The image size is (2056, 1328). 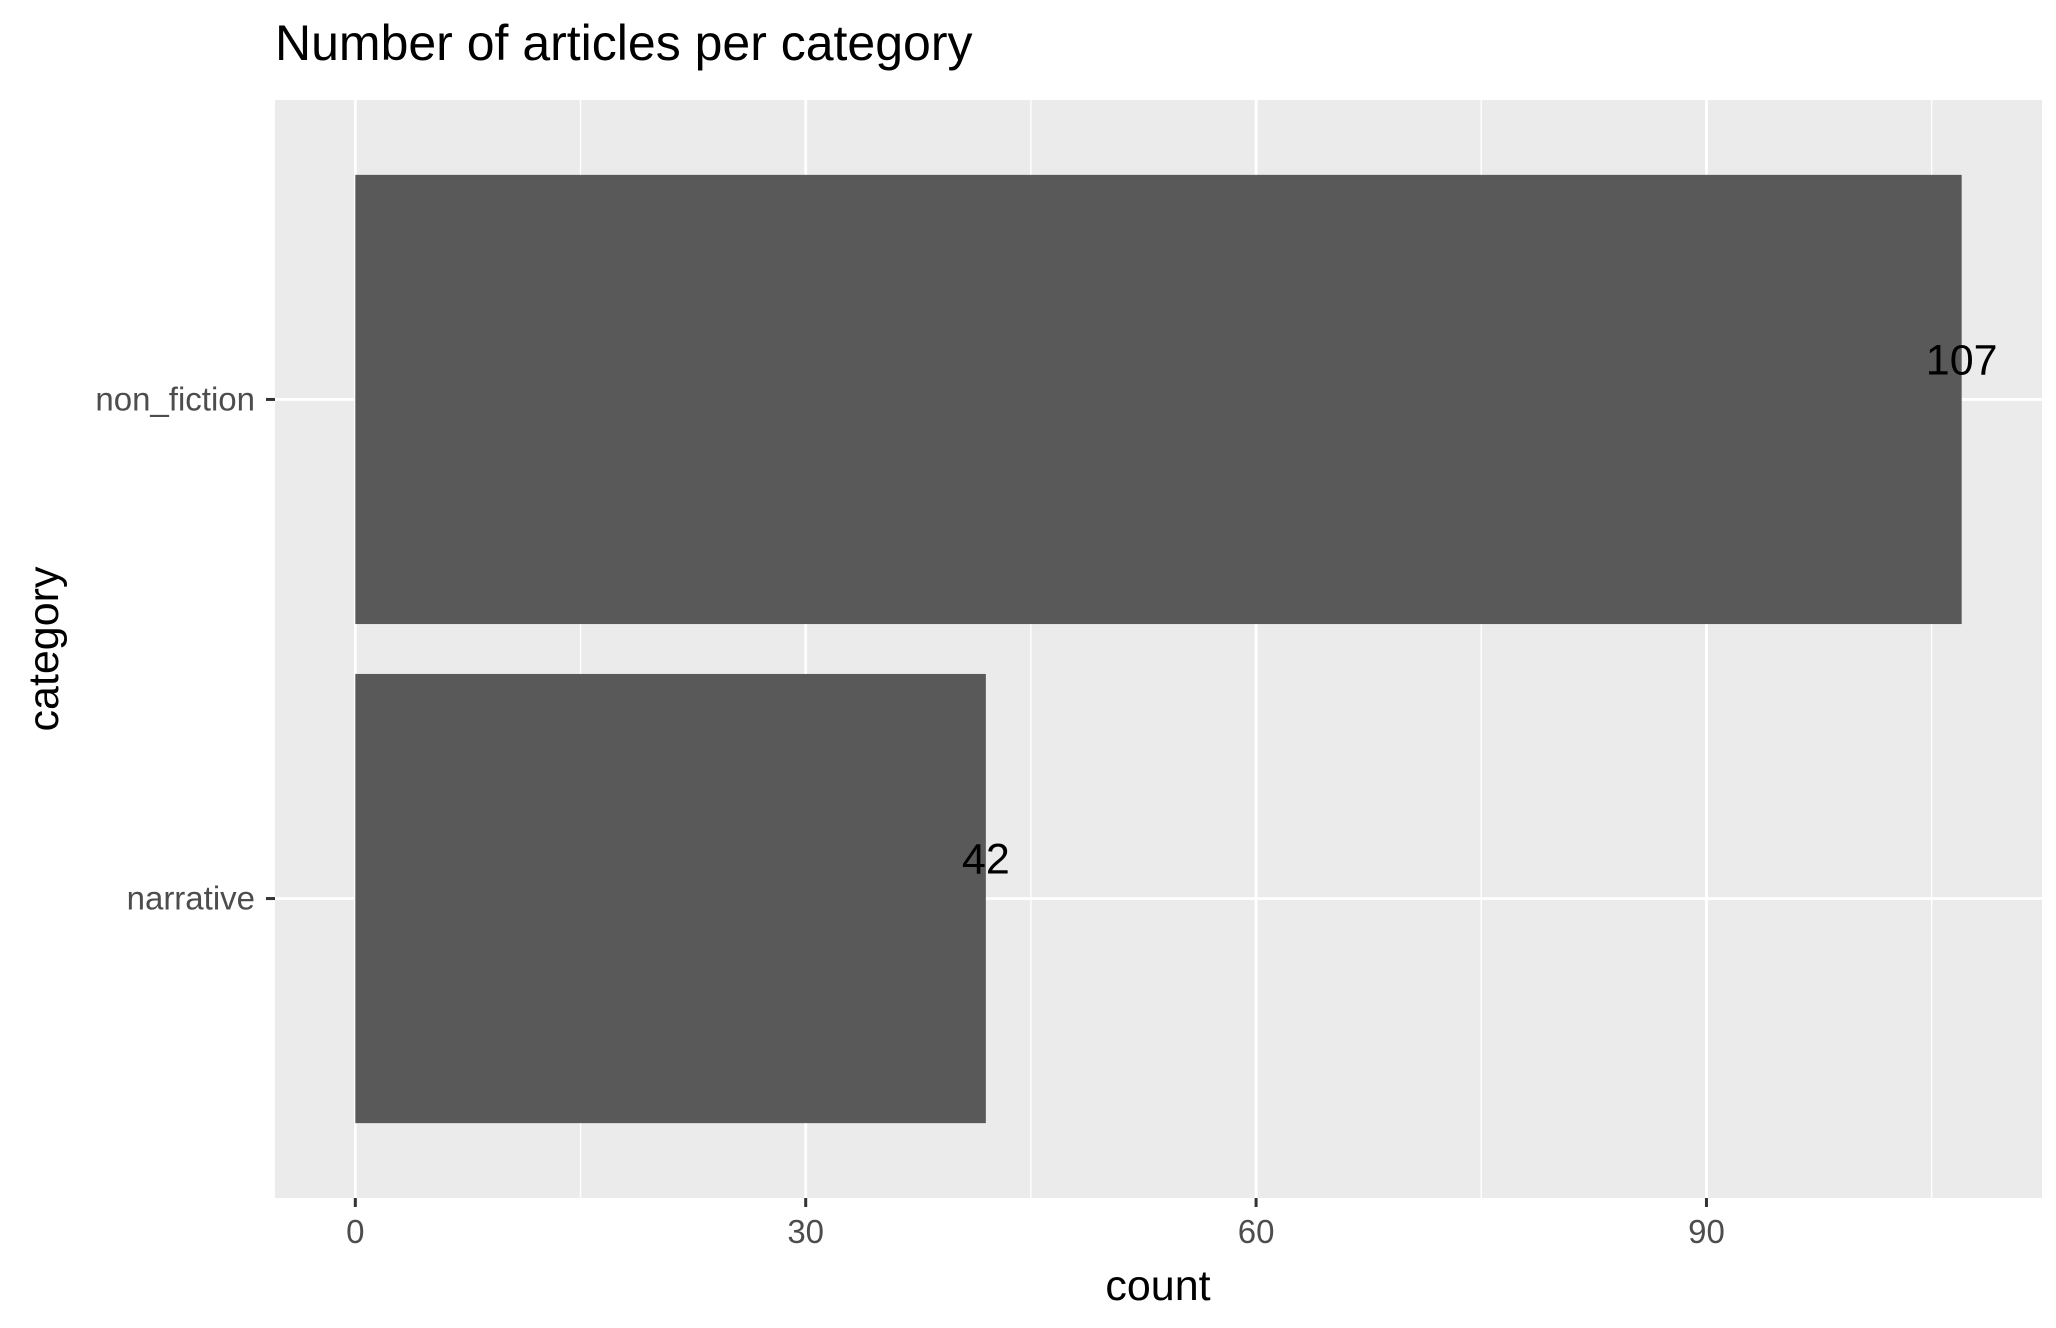 What do you see at coordinates (191, 898) in the screenshot?
I see `y-tick-label-narrative: narrative` at bounding box center [191, 898].